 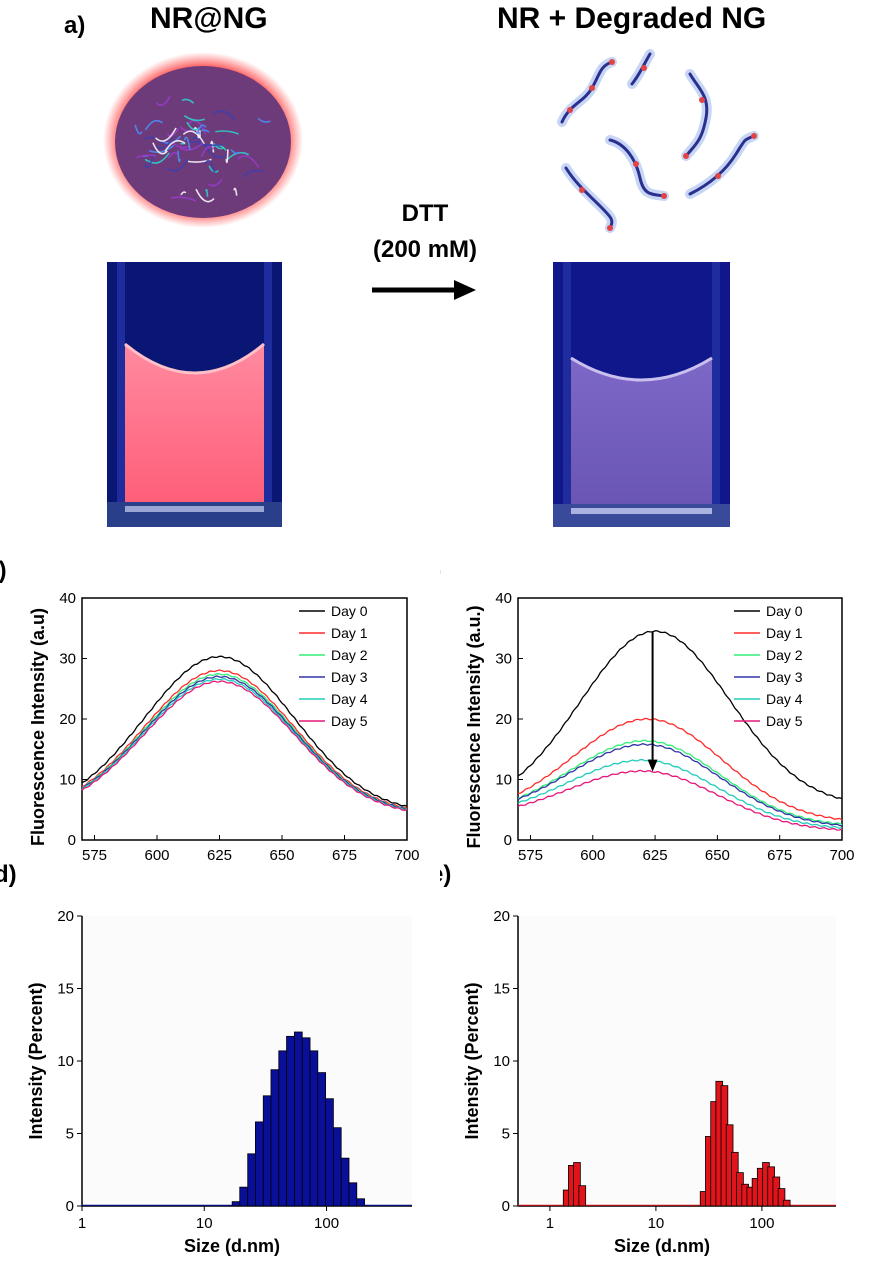 What do you see at coordinates (247, 1061) in the screenshot?
I see `plot-area` at bounding box center [247, 1061].